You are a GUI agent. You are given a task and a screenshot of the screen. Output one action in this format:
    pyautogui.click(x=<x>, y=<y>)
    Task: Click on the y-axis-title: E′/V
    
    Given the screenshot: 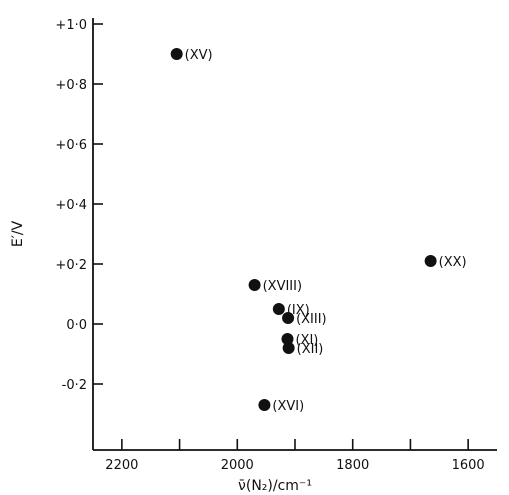 What is the action you would take?
    pyautogui.click(x=18, y=233)
    